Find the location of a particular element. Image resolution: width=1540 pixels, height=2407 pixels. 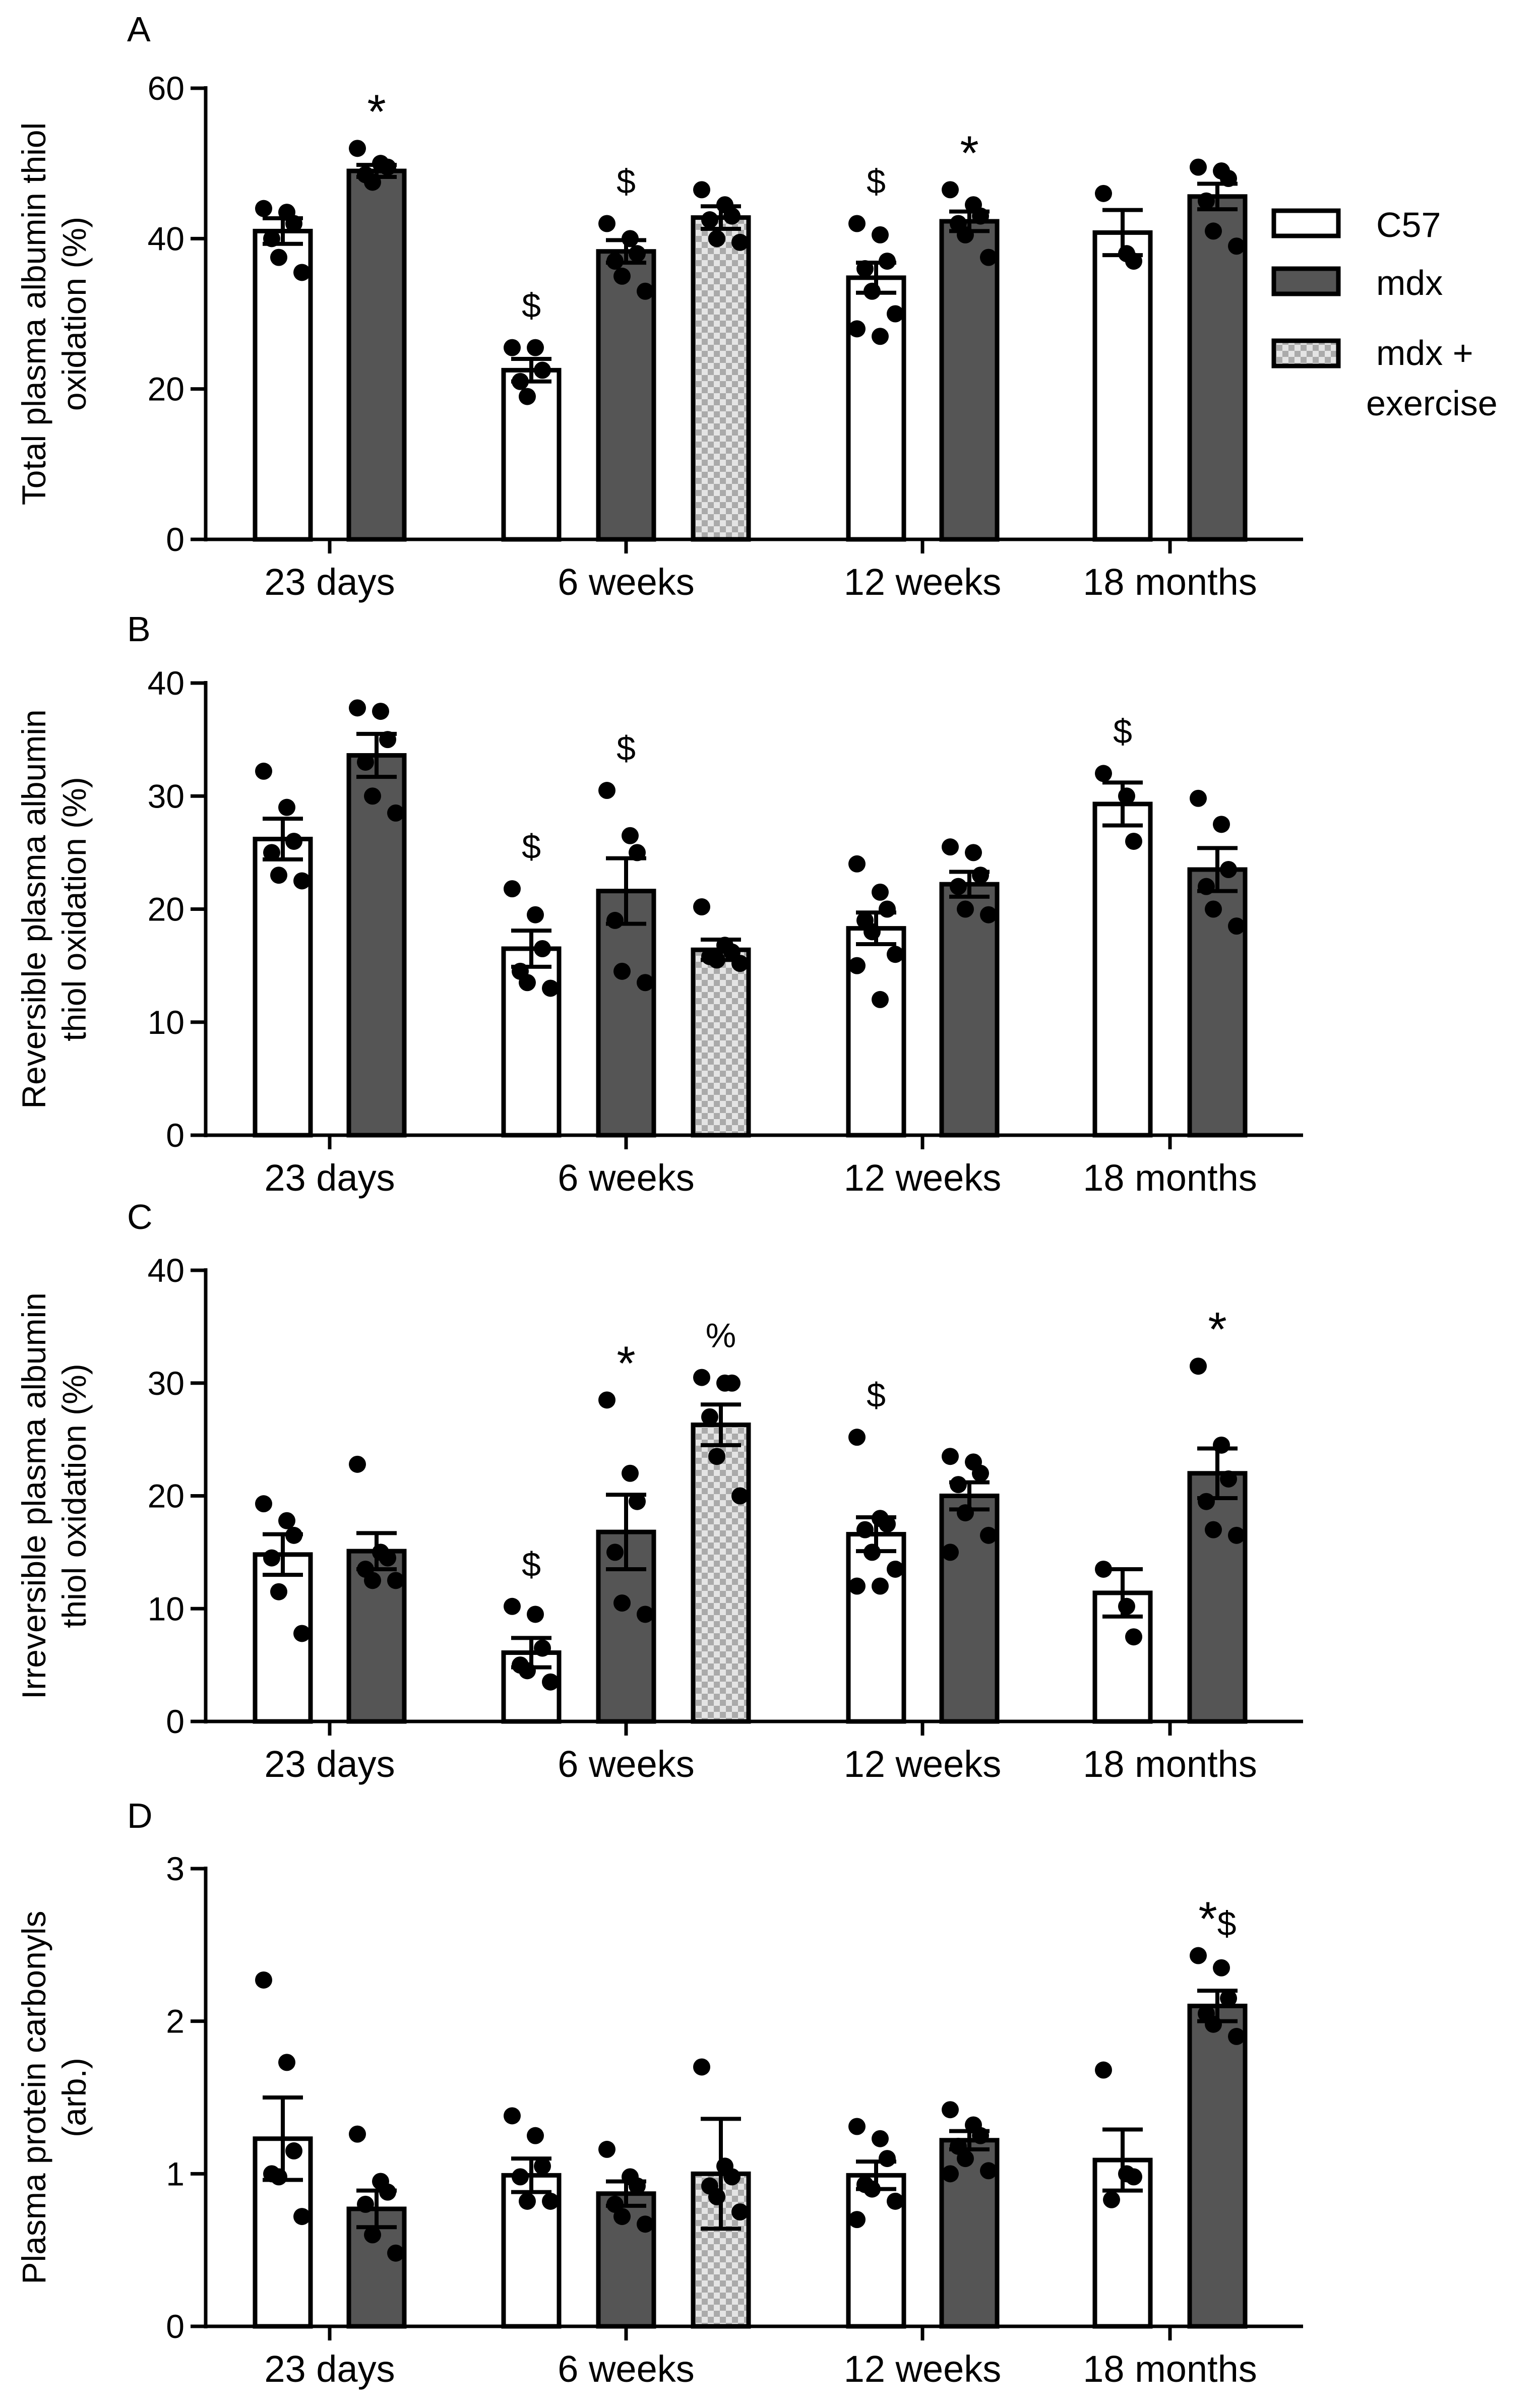

panel-b-category-label: 6 weeks is located at coordinates (626, 1178).